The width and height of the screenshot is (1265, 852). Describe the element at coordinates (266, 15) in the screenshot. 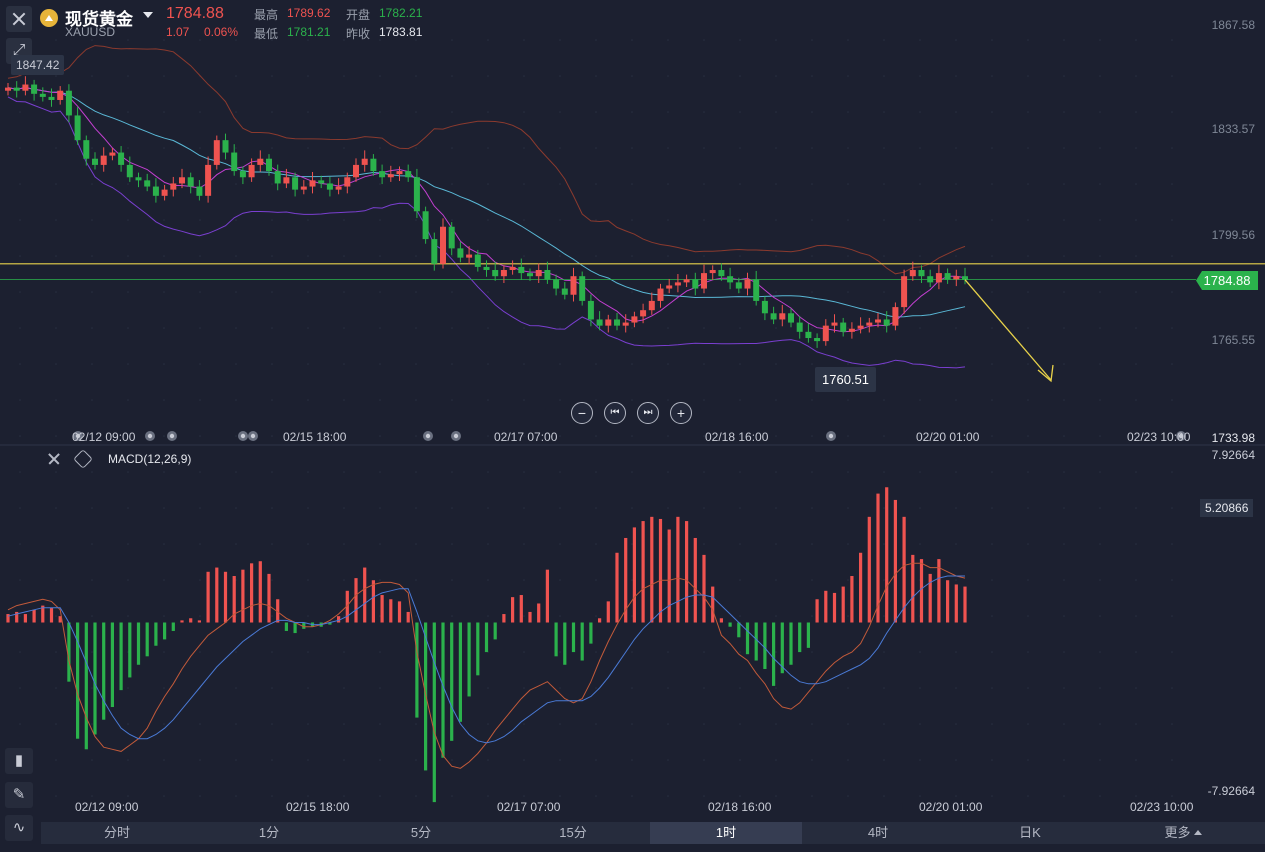

I see `high-label: 最高` at that location.